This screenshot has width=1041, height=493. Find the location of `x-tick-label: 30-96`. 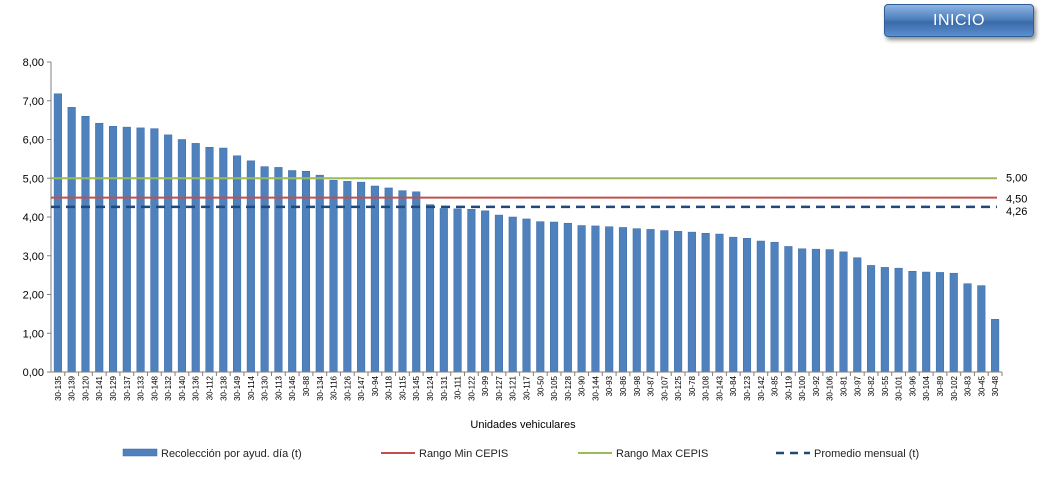

x-tick-label: 30-96 is located at coordinates (912, 385).